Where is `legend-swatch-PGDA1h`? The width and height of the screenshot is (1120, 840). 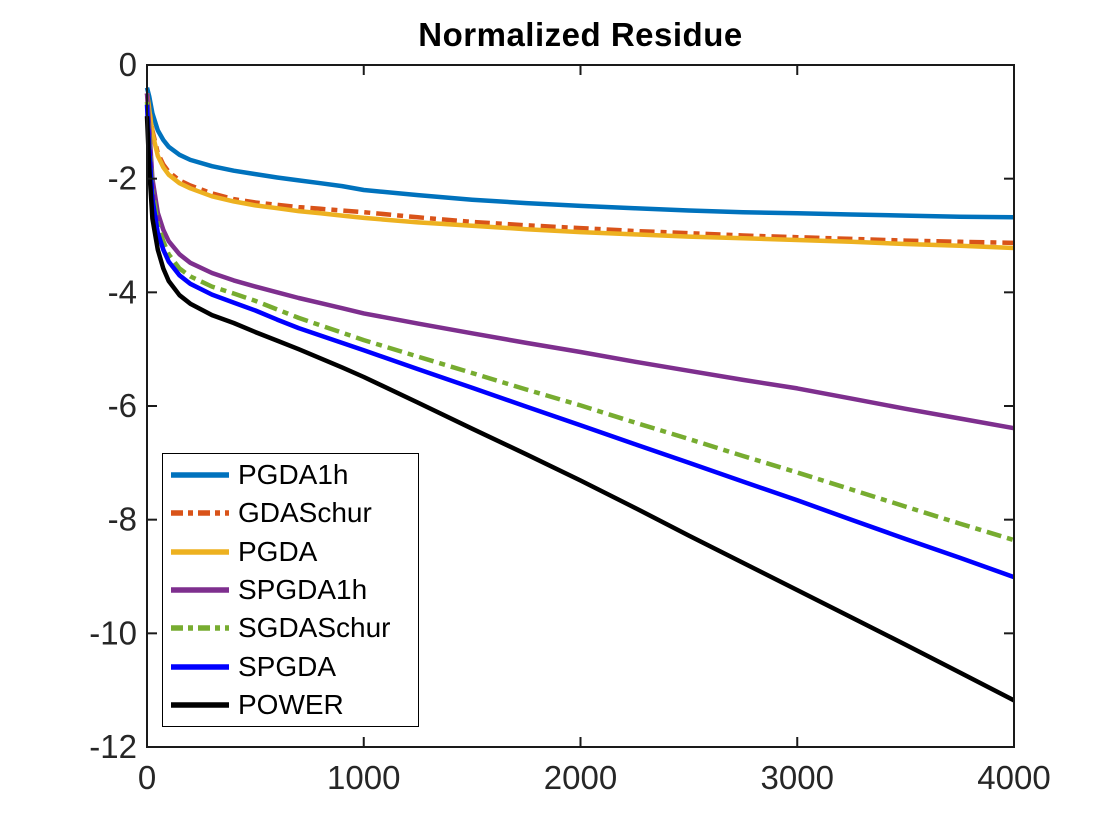
legend-swatch-PGDA1h is located at coordinates (200, 475).